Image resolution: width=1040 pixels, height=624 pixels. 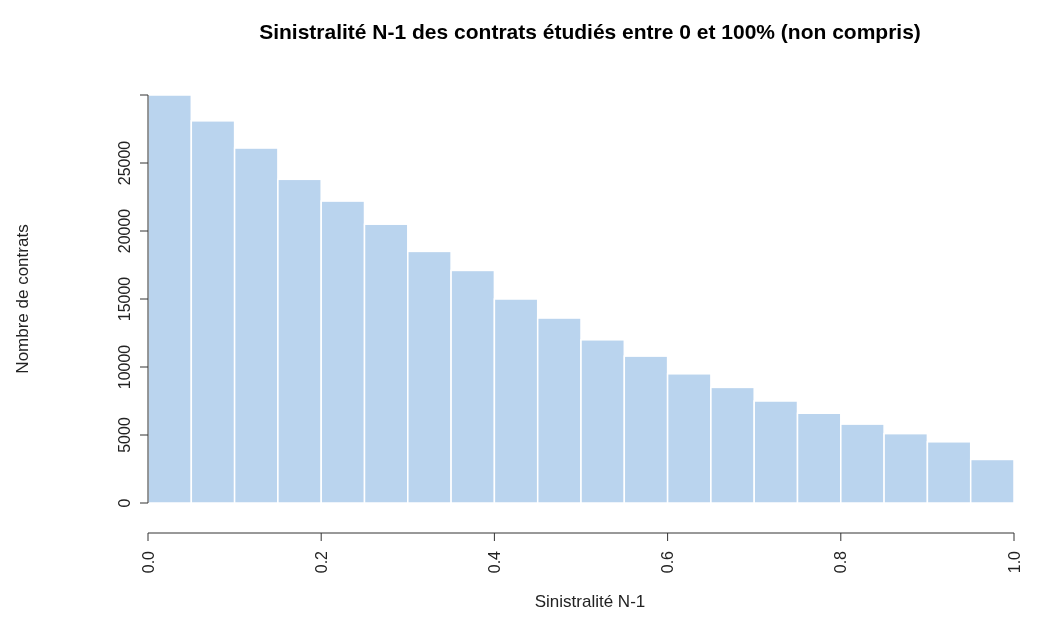 What do you see at coordinates (124, 503) in the screenshot?
I see `y-tick-label: 0` at bounding box center [124, 503].